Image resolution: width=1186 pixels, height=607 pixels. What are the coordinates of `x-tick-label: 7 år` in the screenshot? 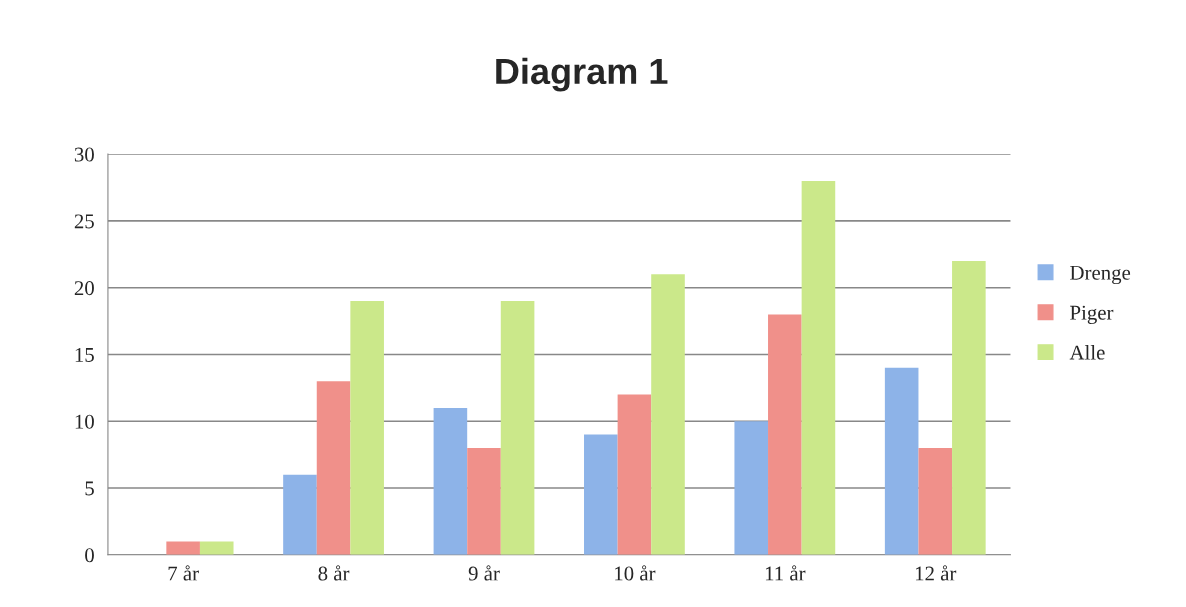 It's located at (183, 573).